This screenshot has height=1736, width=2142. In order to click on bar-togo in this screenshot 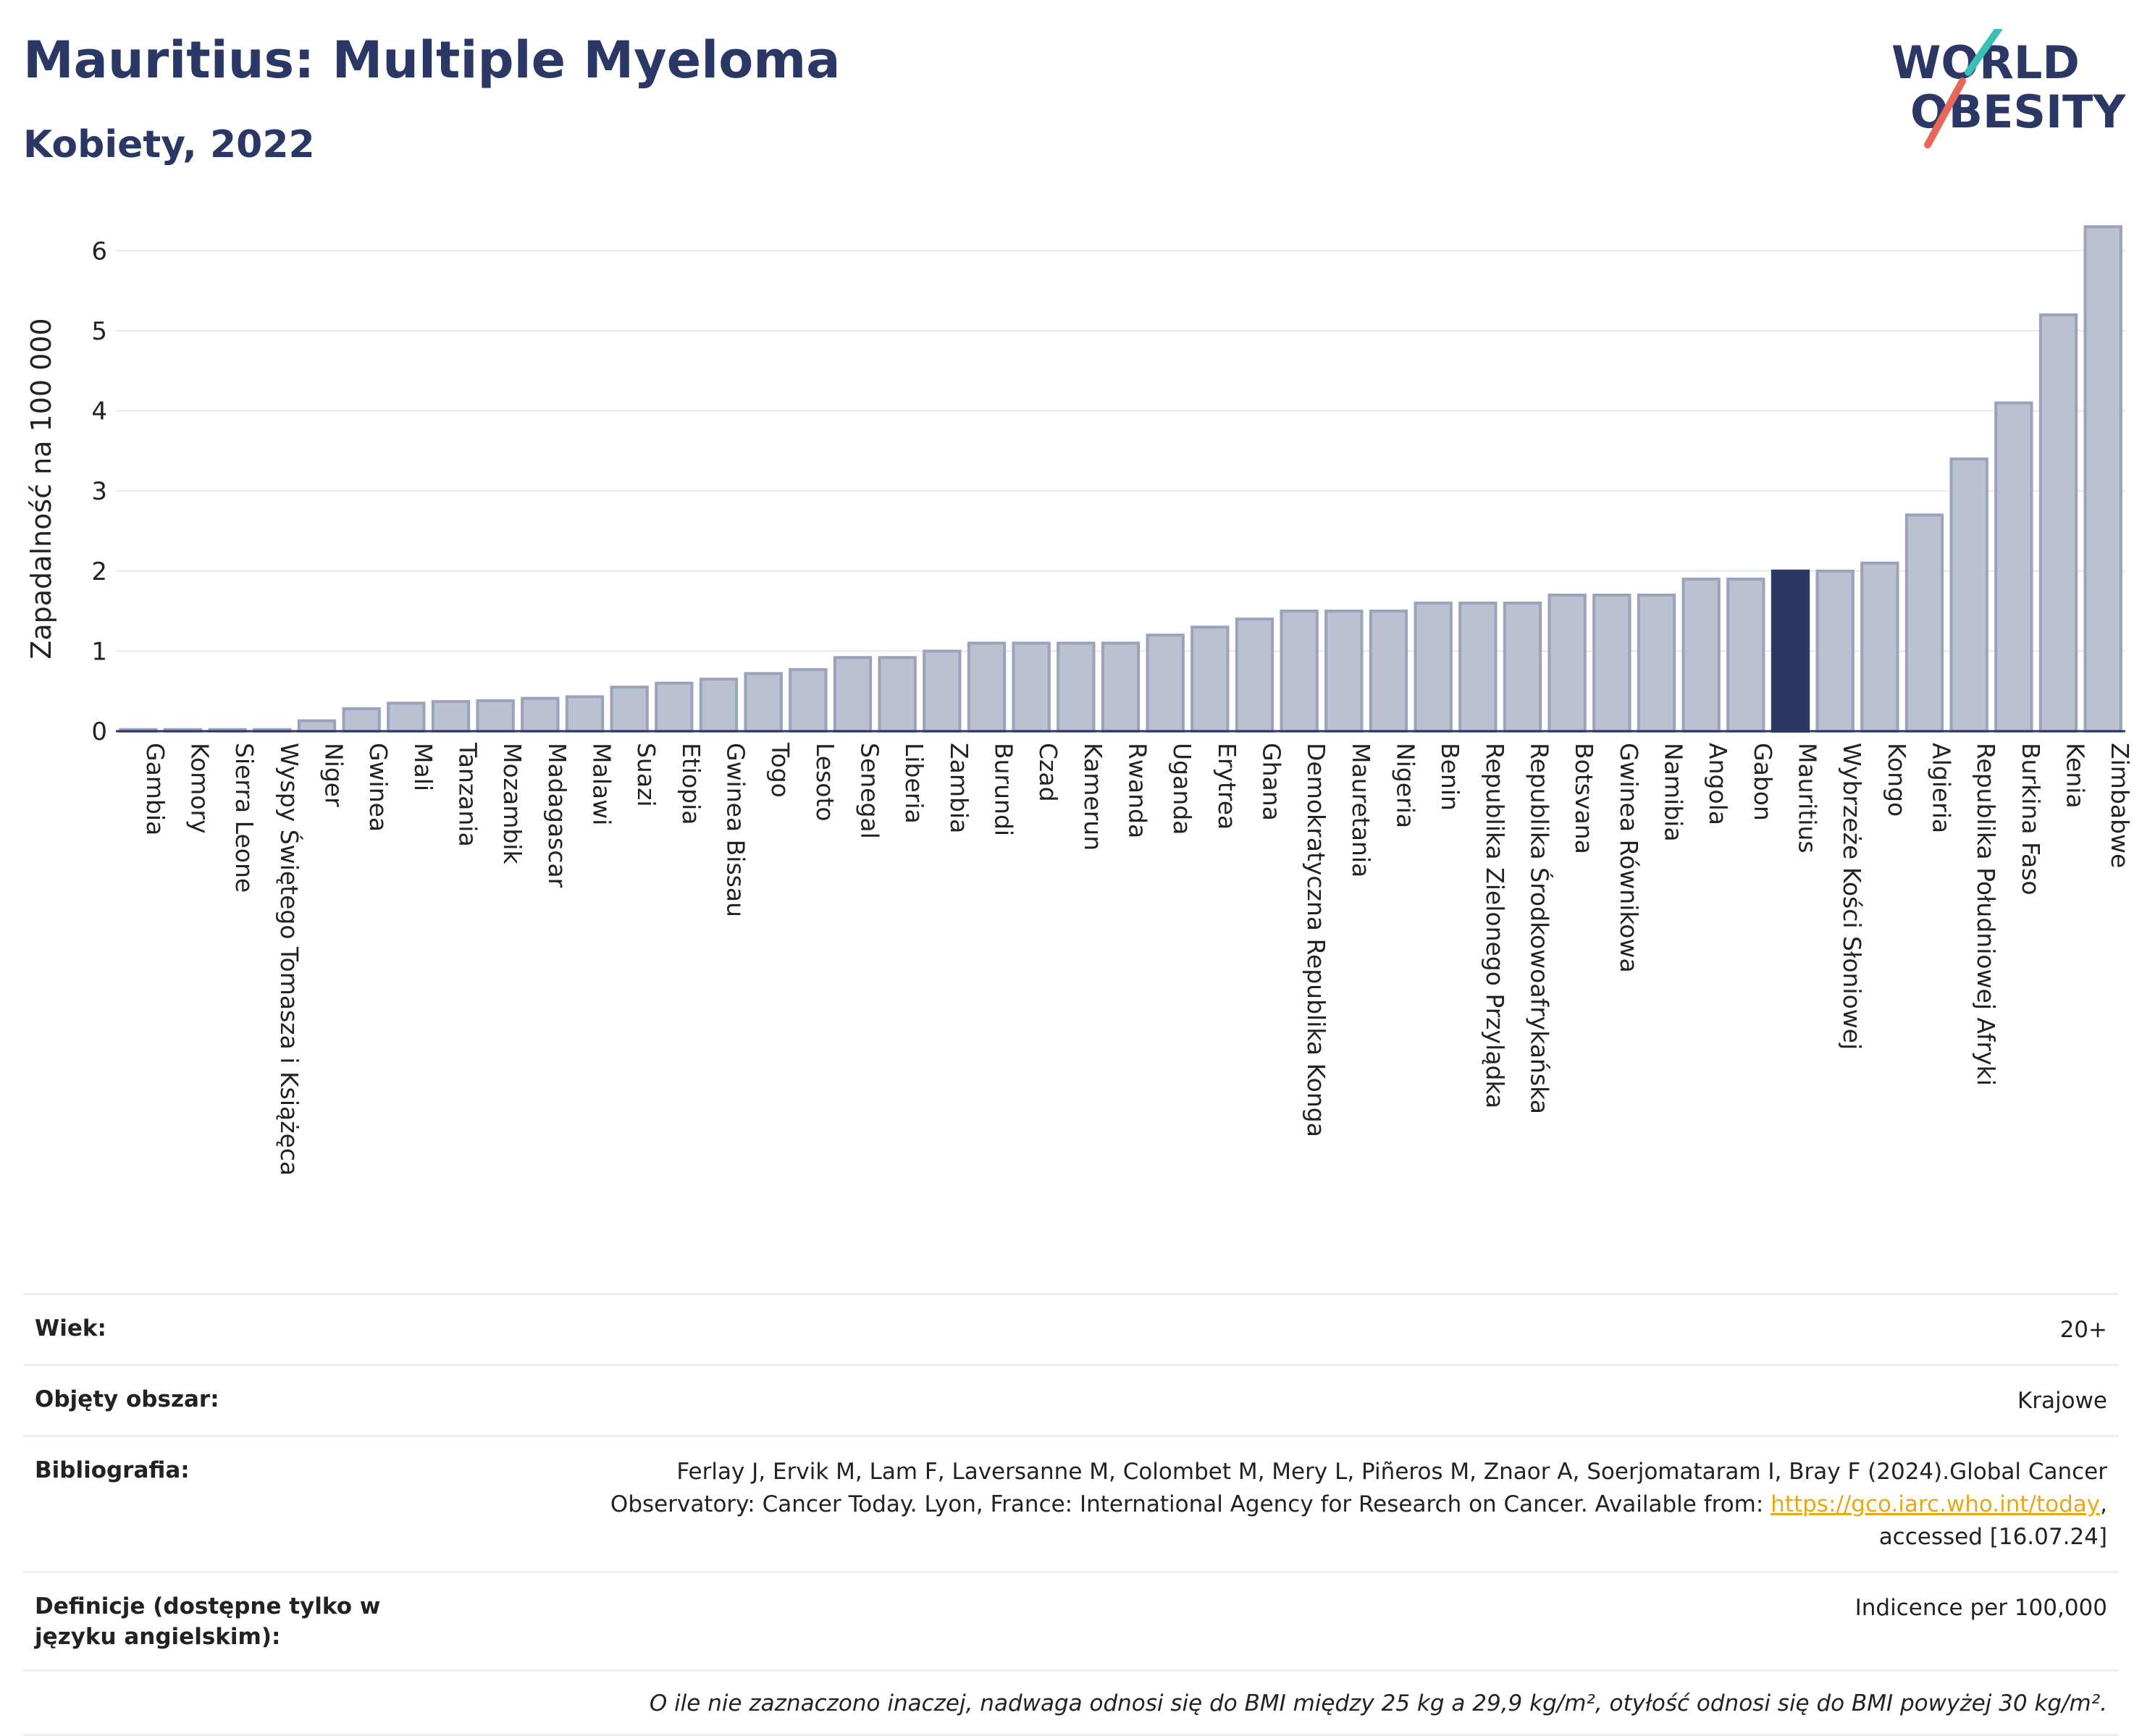, I will do `click(763, 703)`.